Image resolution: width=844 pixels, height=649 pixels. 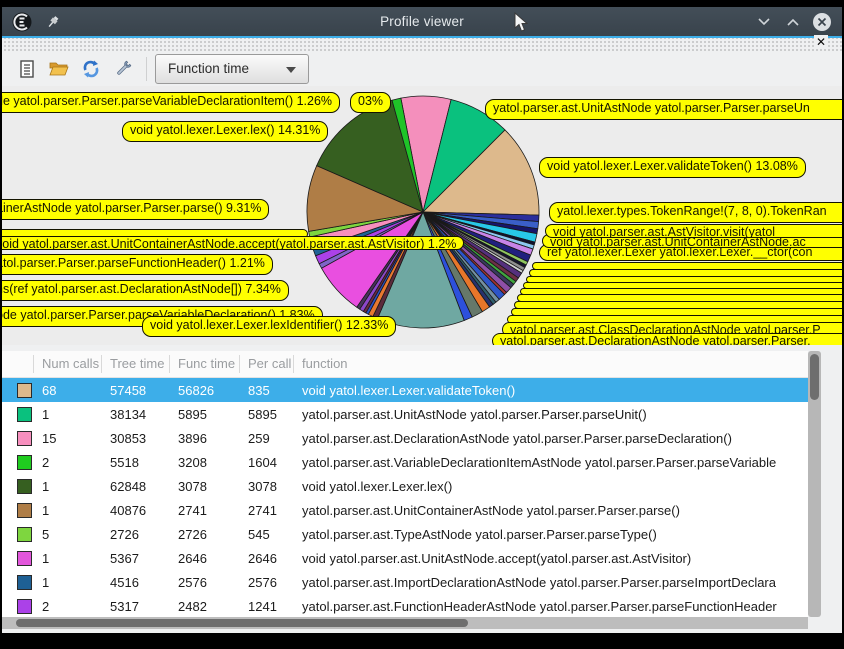 What do you see at coordinates (409, 390) in the screenshot?
I see `cell-function: void yatol.lexer.Lexer.validateToken()` at bounding box center [409, 390].